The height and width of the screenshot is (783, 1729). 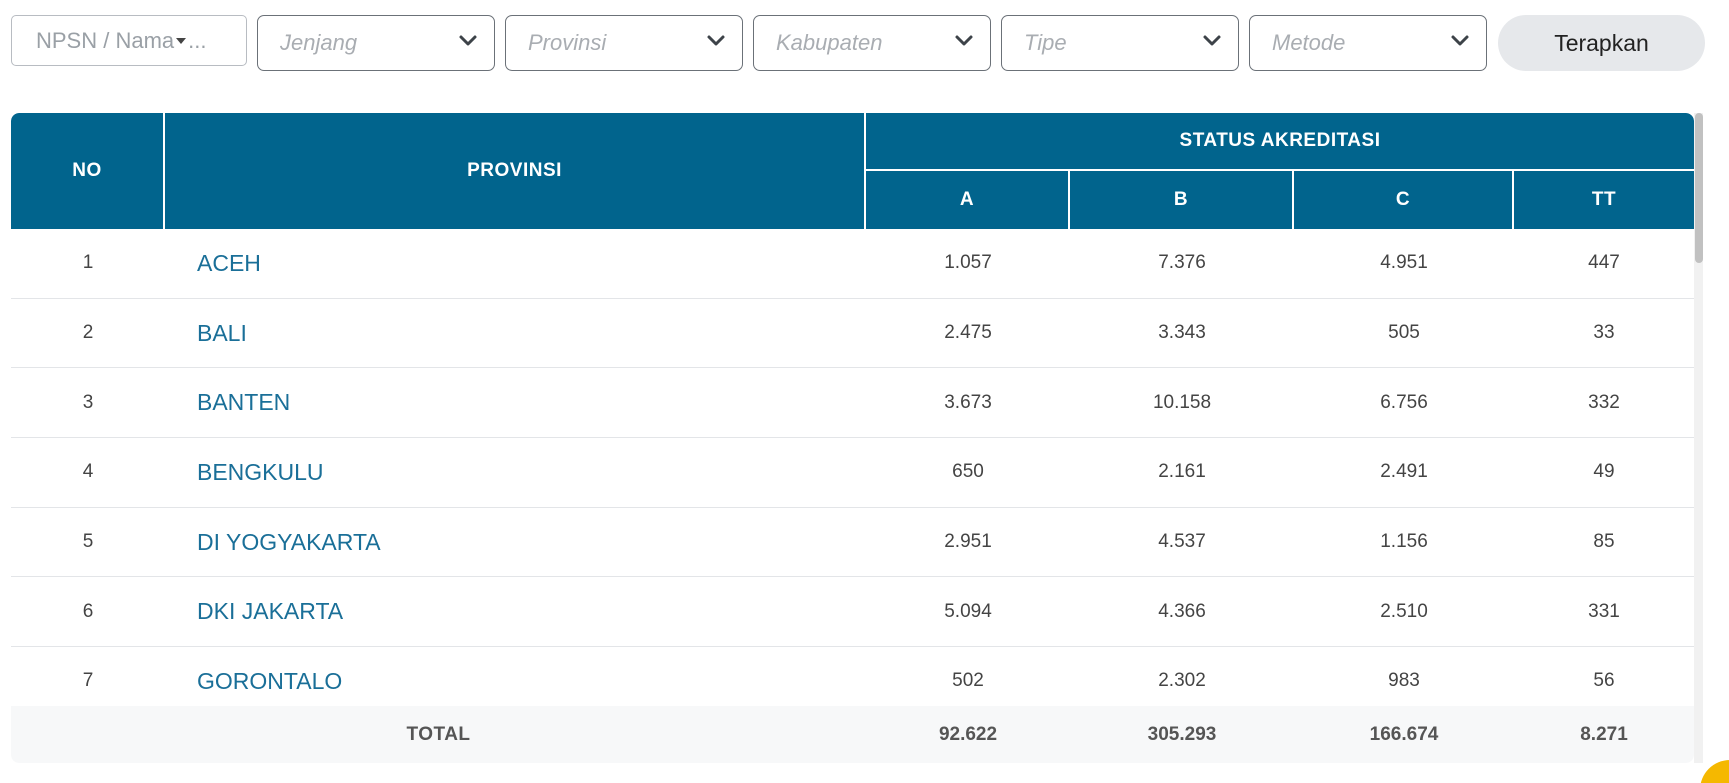 I want to click on count-a: 1.057, so click(x=968, y=263).